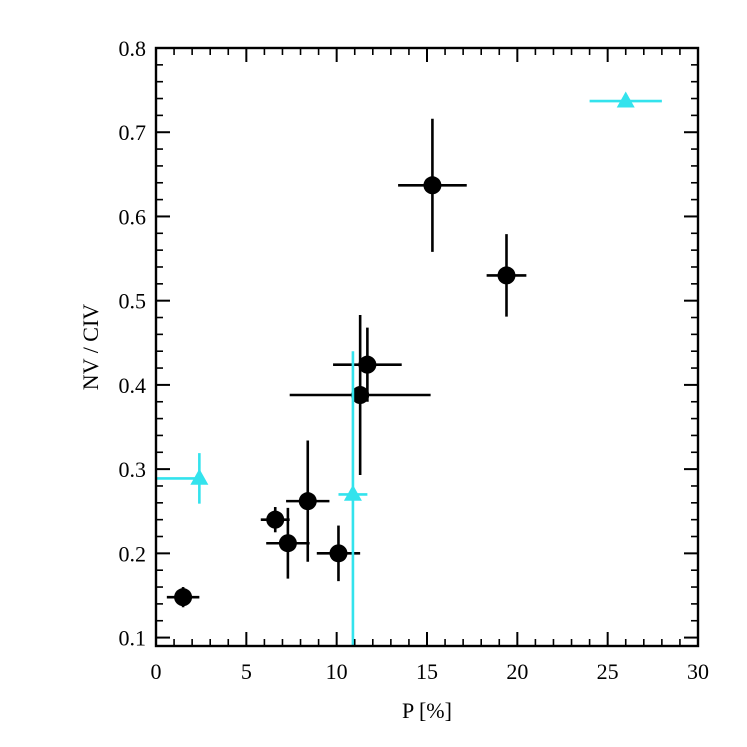 This screenshot has height=747, width=747. What do you see at coordinates (133, 385) in the screenshot?
I see `y-tick-label: 0.4` at bounding box center [133, 385].